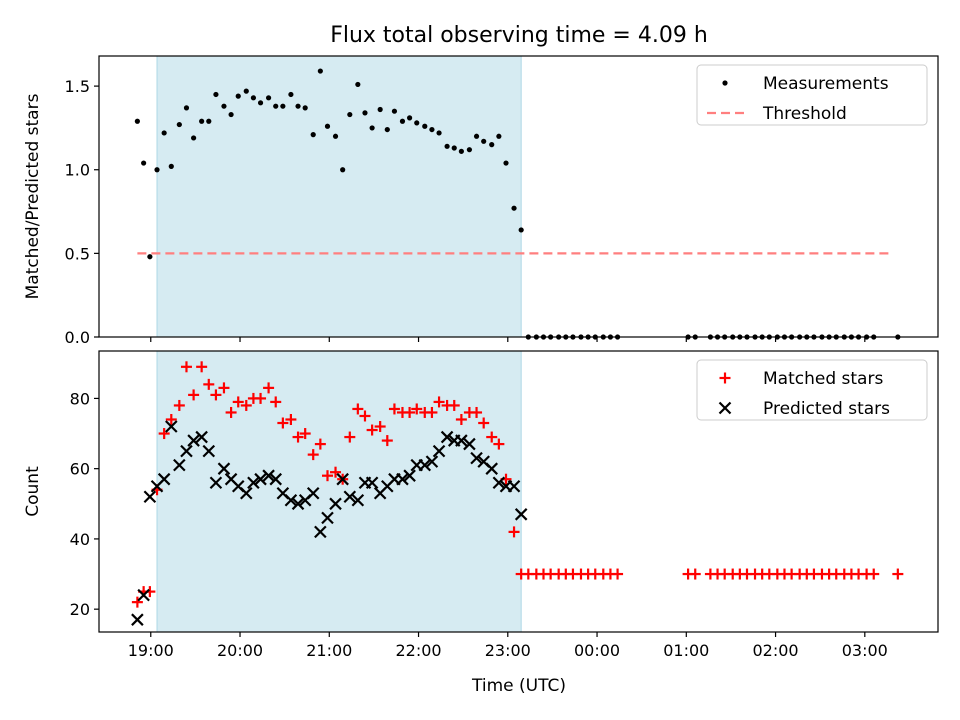  What do you see at coordinates (339, 196) in the screenshot?
I see `observing-window-top` at bounding box center [339, 196].